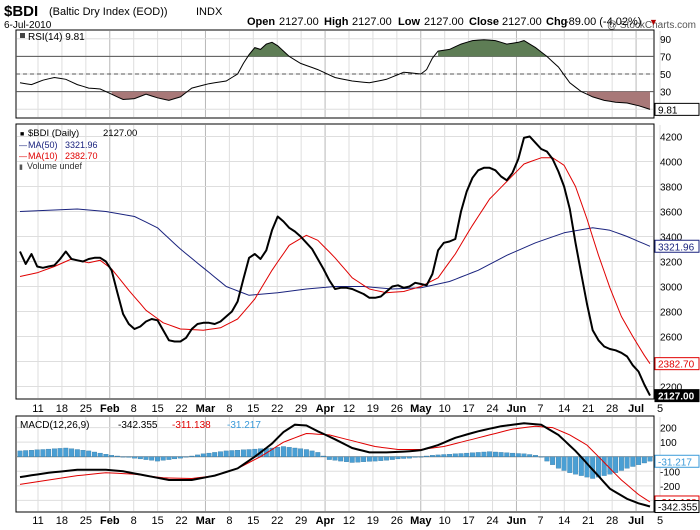 This screenshot has width=700, height=530. Describe the element at coordinates (37, 521) in the screenshot. I see `x-tick-label: 11` at that location.